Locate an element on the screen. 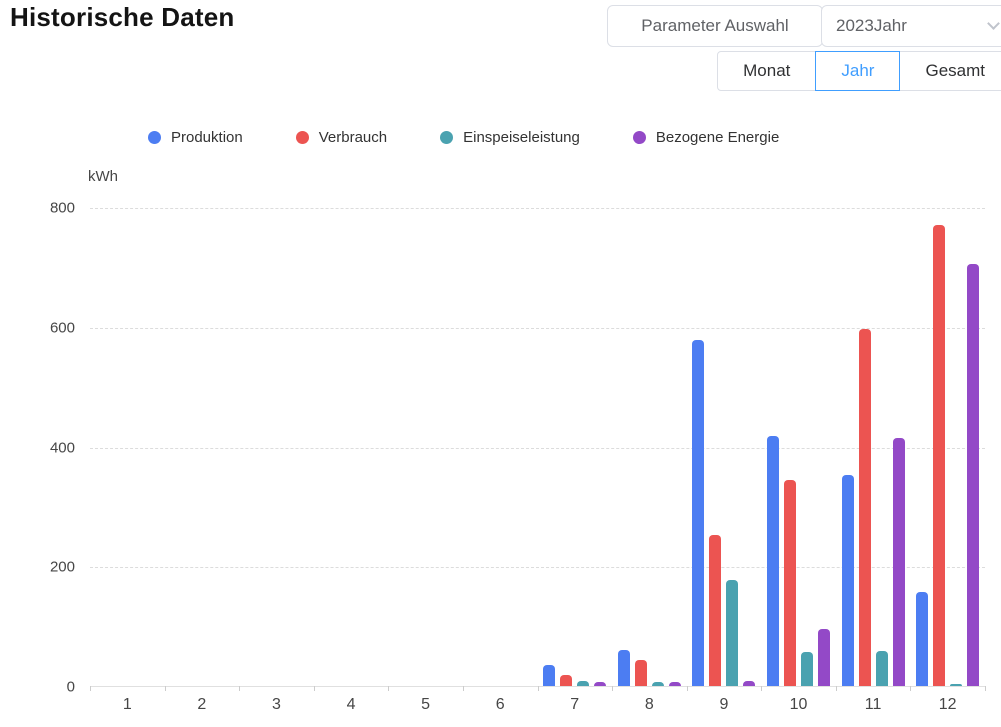  y-axis-labels: 0 200 400 600 800 is located at coordinates (51, 448).